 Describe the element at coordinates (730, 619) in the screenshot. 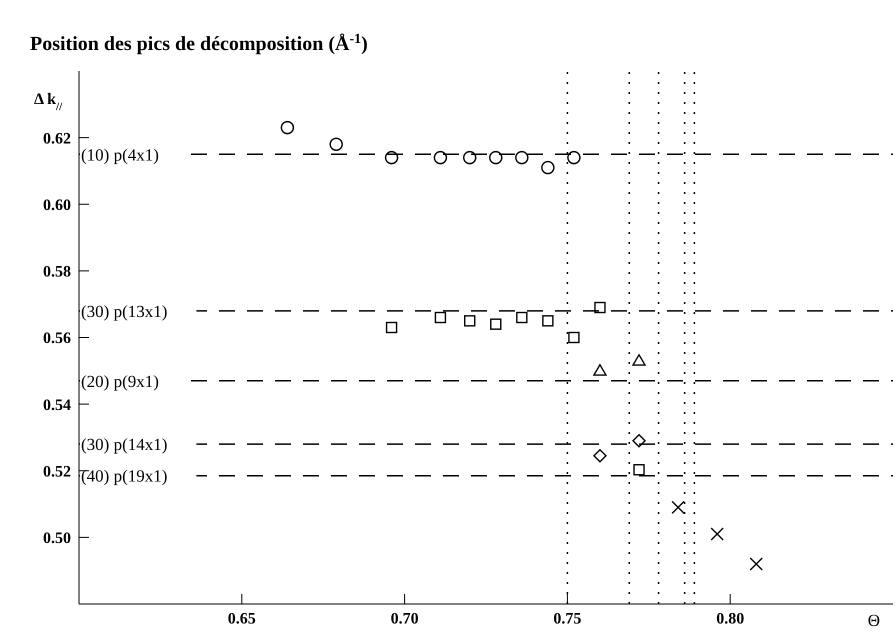

I see `x-tick-label: 0.80` at that location.